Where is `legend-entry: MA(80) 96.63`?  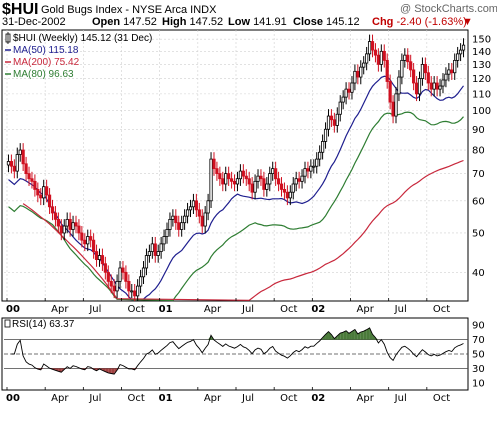 legend-entry: MA(80) 96.63 is located at coordinates (43, 74).